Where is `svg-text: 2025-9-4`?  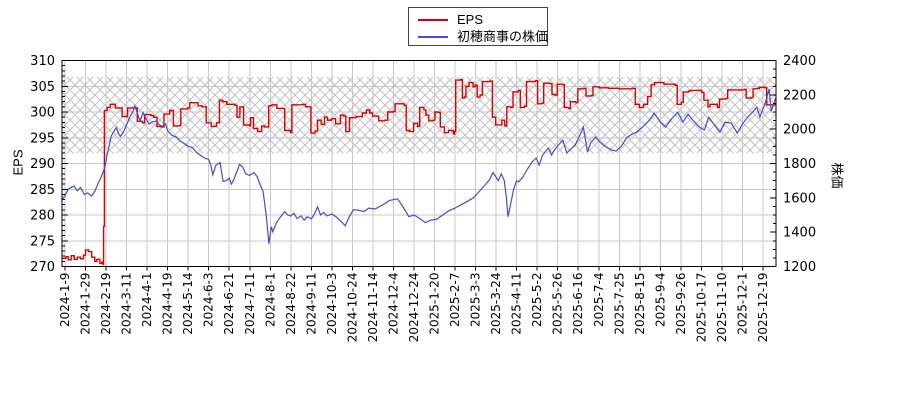
svg-text: 2025-9-4 is located at coordinates (660, 300).